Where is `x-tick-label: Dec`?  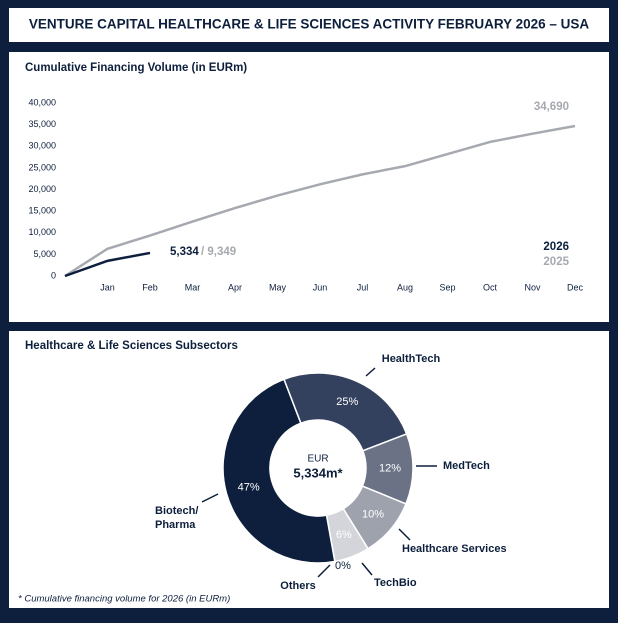
x-tick-label: Dec is located at coordinates (575, 287).